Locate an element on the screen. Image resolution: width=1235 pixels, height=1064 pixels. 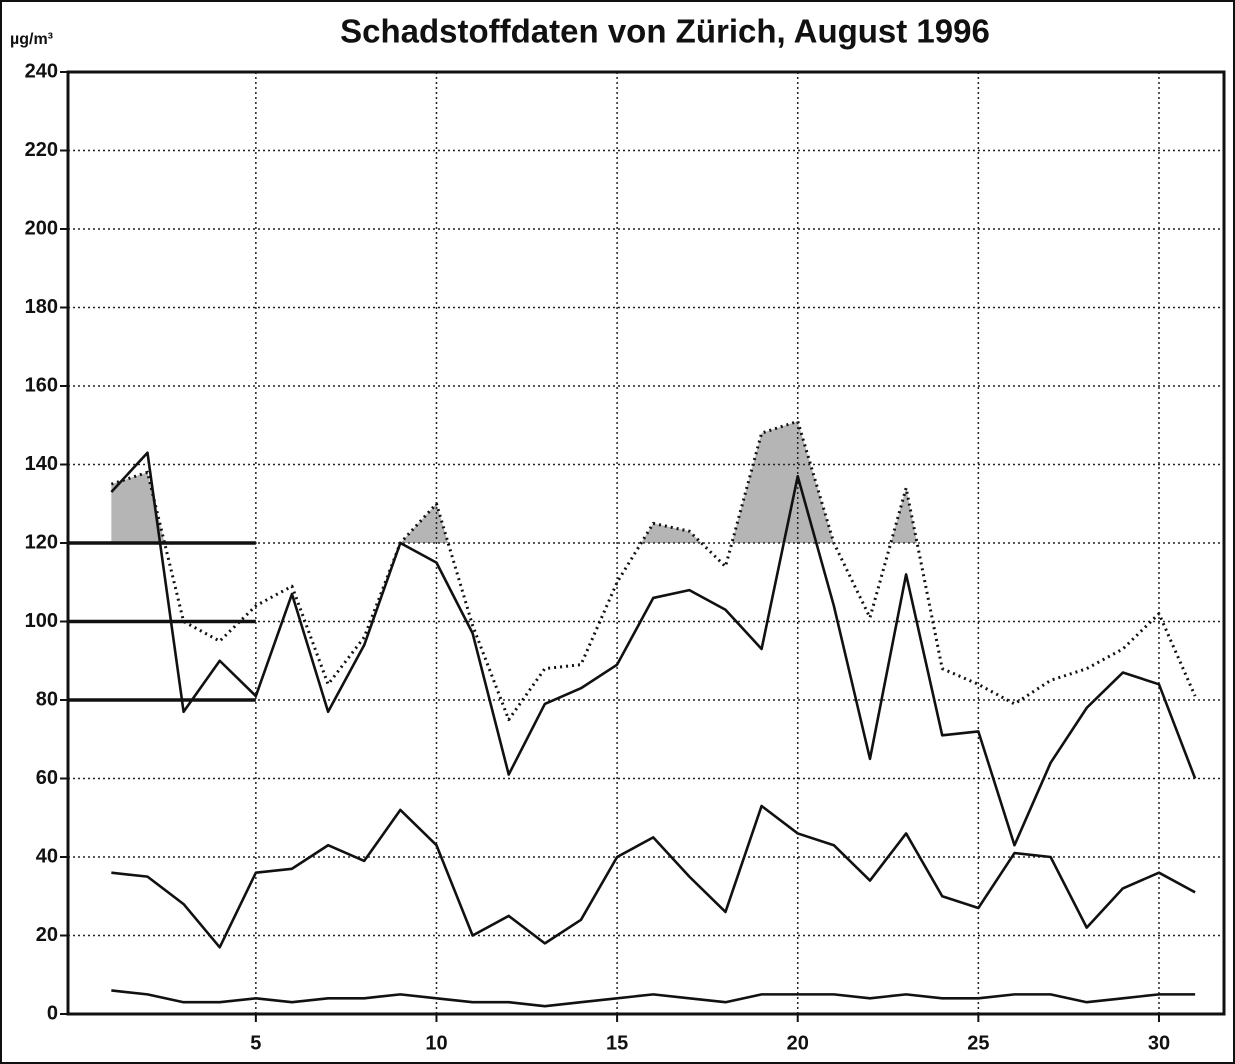
y-tick-label: 40 is located at coordinates (47, 856).